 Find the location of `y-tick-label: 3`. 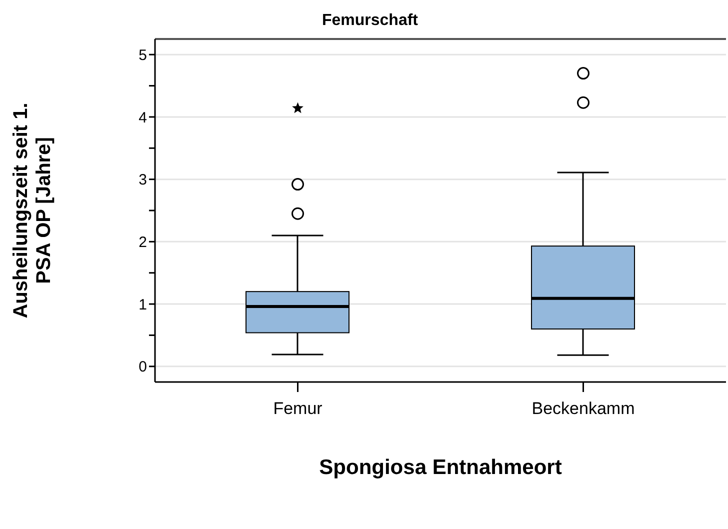

y-tick-label: 3 is located at coordinates (142, 180).